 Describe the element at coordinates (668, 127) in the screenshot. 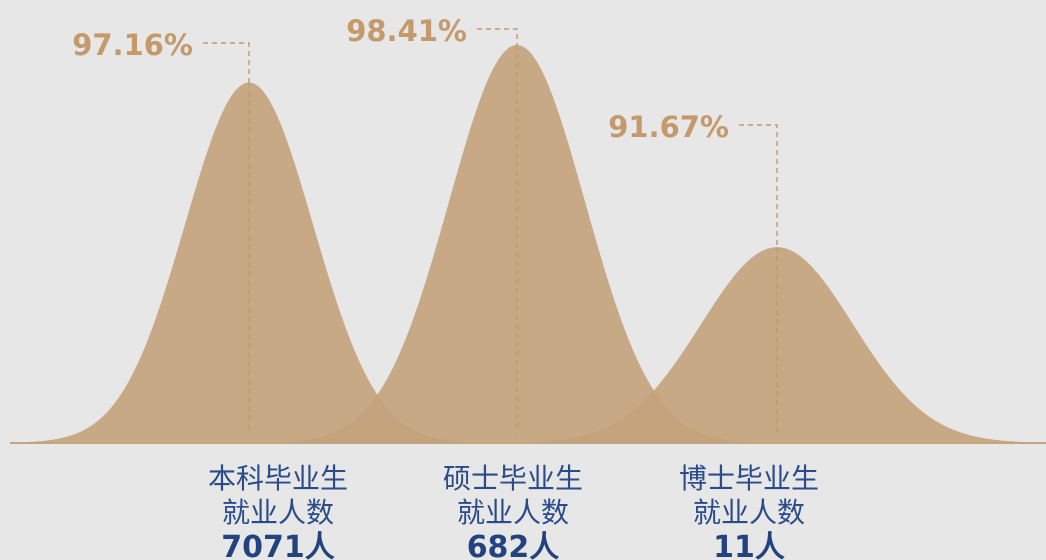

I see `value-label-3: 91.67%` at that location.